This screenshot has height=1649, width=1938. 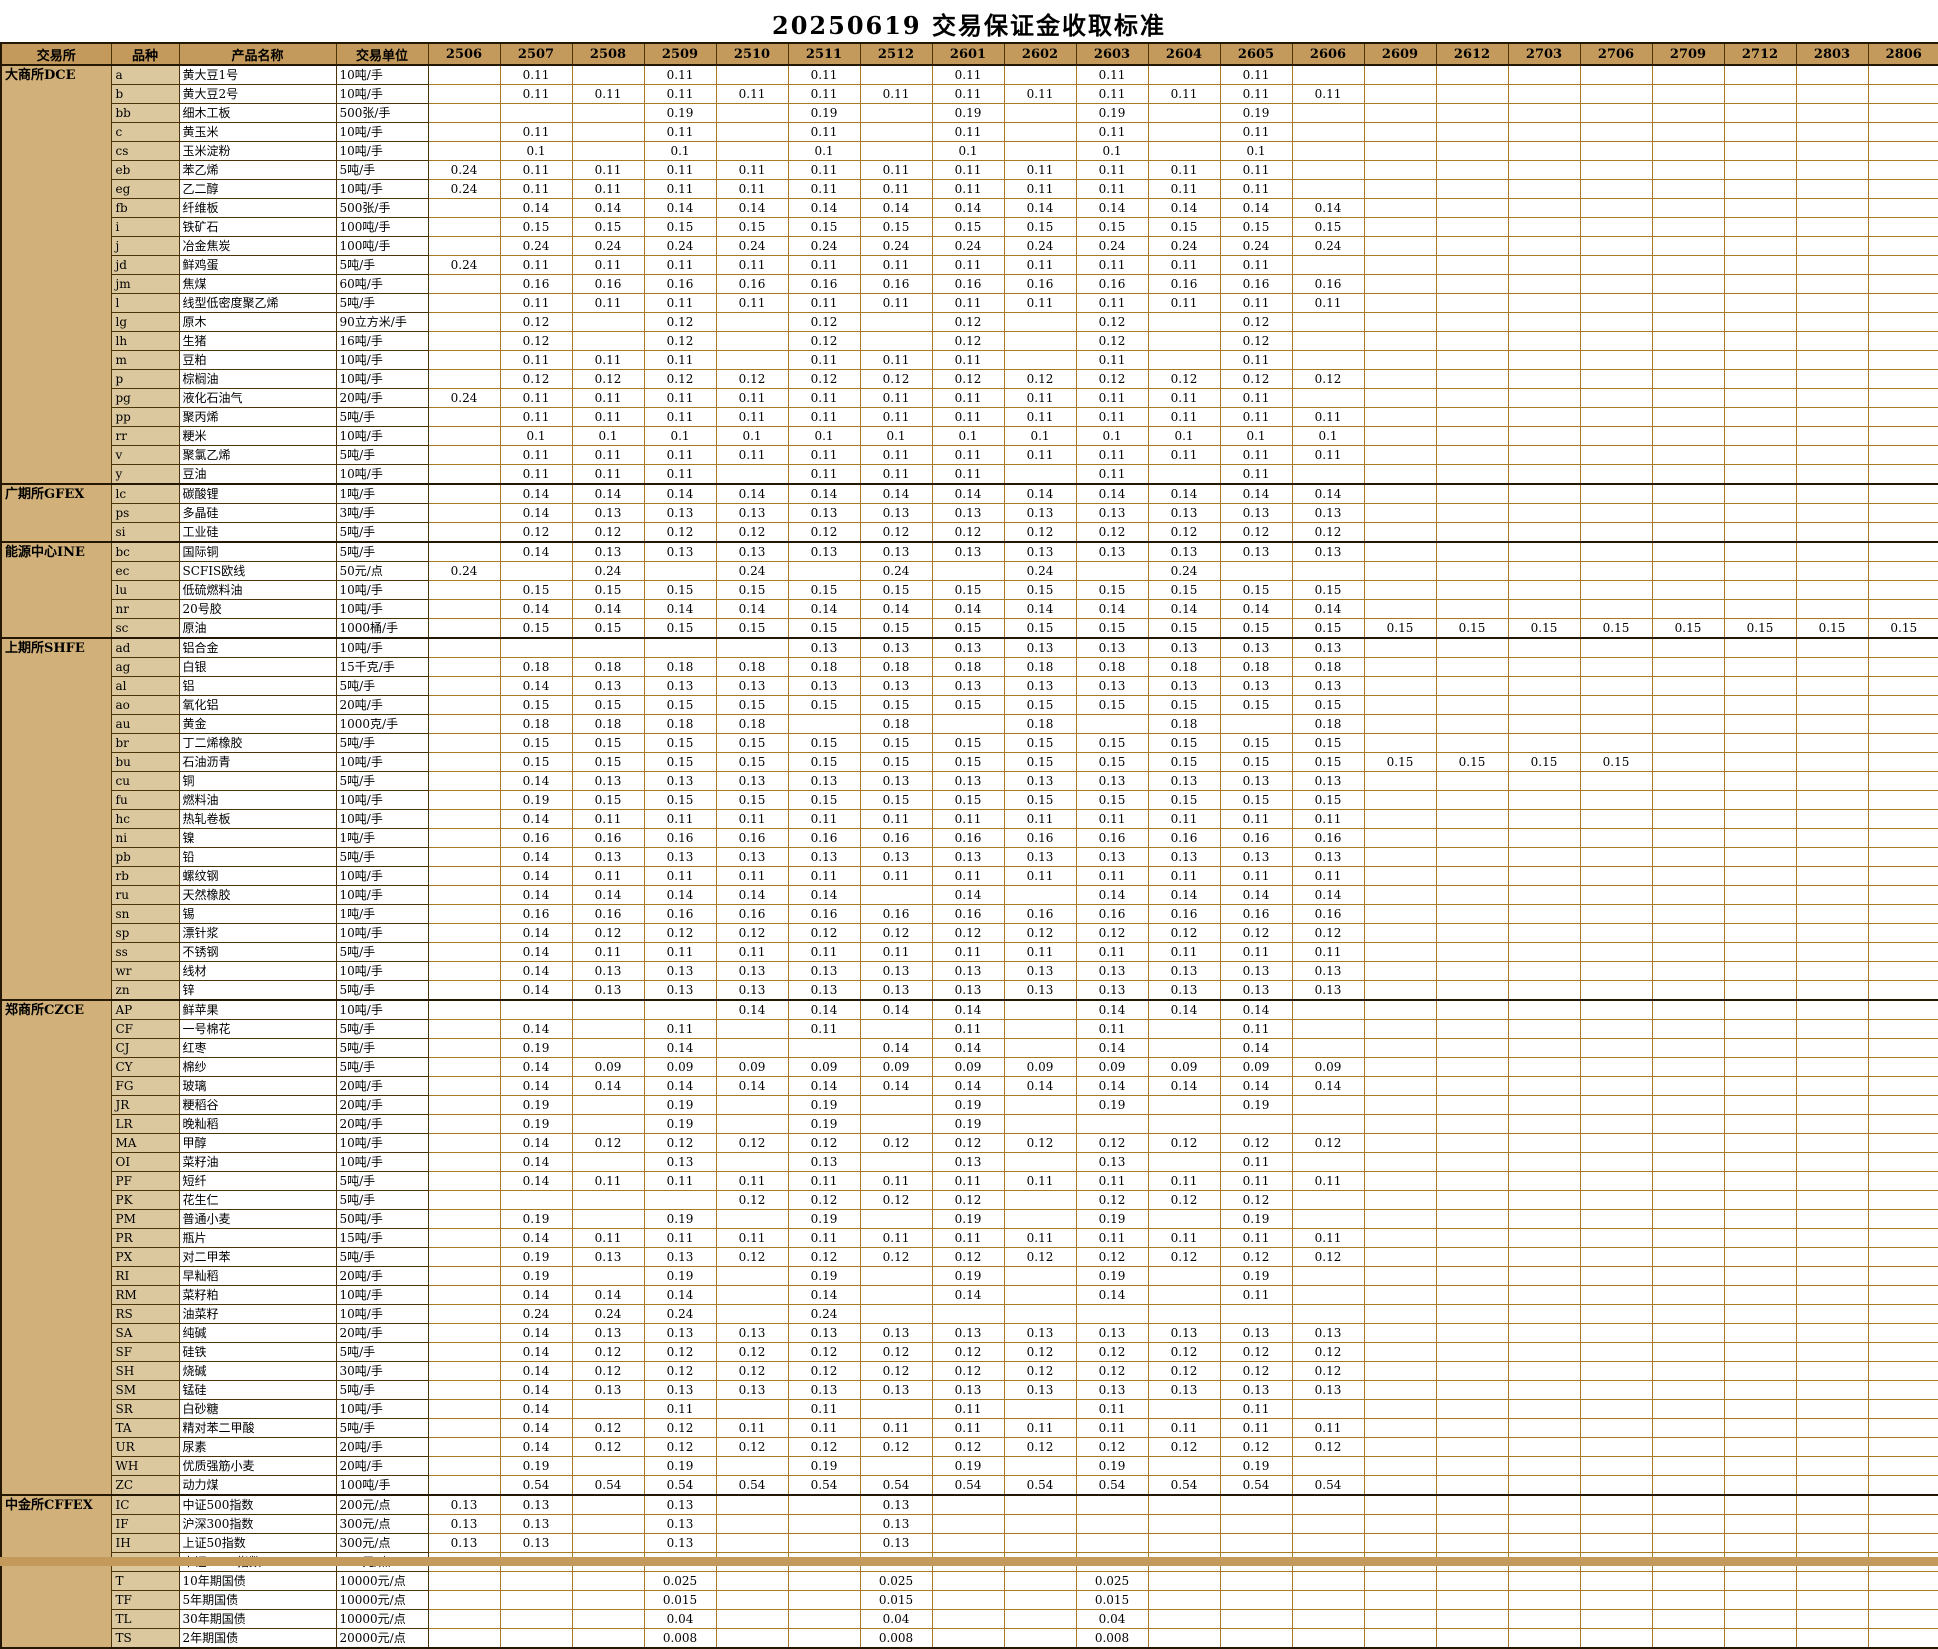 I want to click on product-name: 不锈钢, so click(x=257, y=952).